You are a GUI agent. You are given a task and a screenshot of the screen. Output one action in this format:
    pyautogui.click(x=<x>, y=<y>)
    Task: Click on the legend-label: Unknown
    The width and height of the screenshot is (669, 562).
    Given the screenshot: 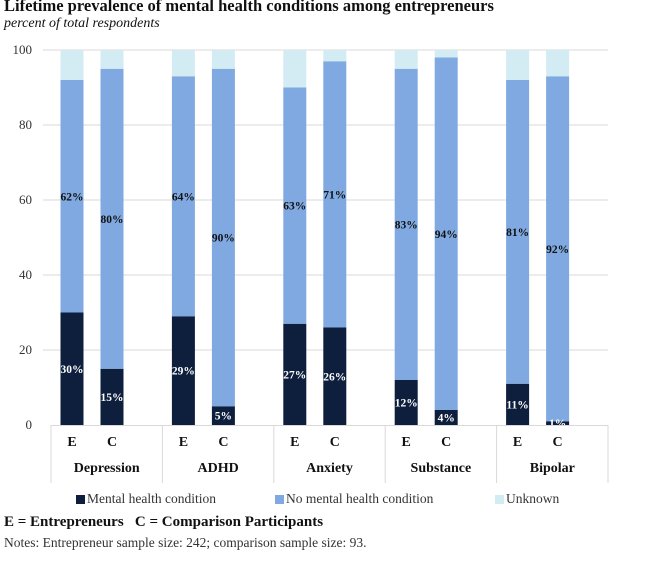 What is the action you would take?
    pyautogui.click(x=533, y=498)
    